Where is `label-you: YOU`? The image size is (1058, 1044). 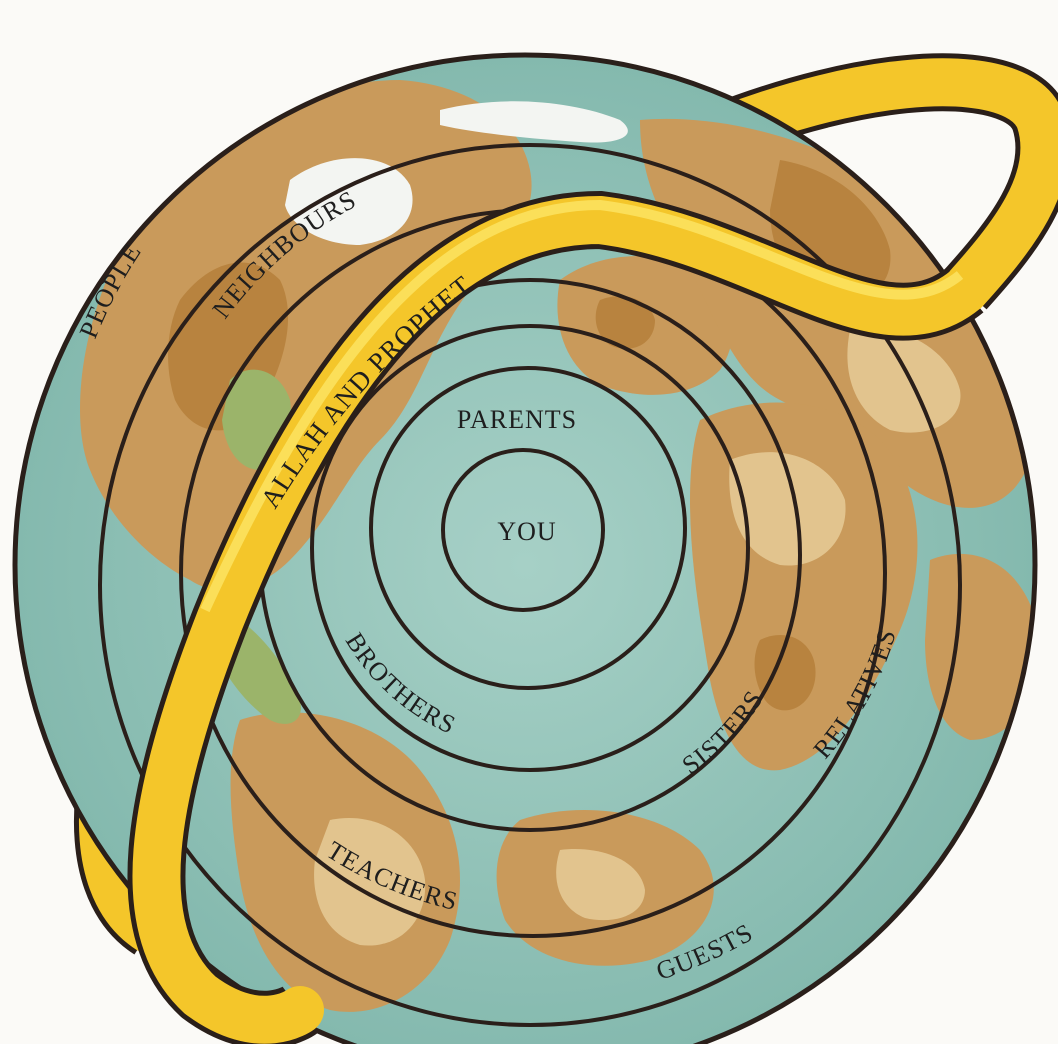 label-you: YOU is located at coordinates (526, 531).